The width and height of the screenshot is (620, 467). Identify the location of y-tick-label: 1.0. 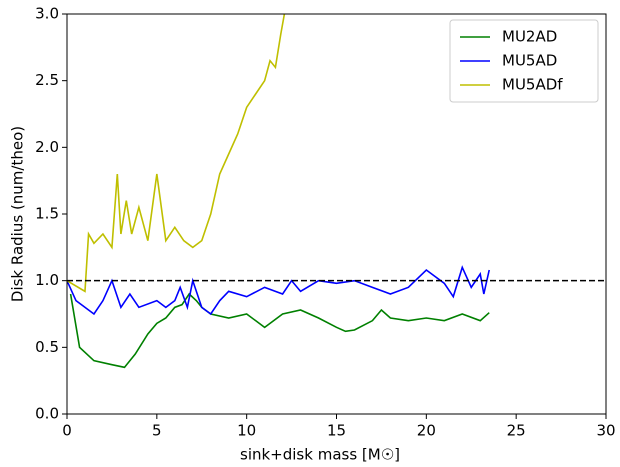
(47, 280).